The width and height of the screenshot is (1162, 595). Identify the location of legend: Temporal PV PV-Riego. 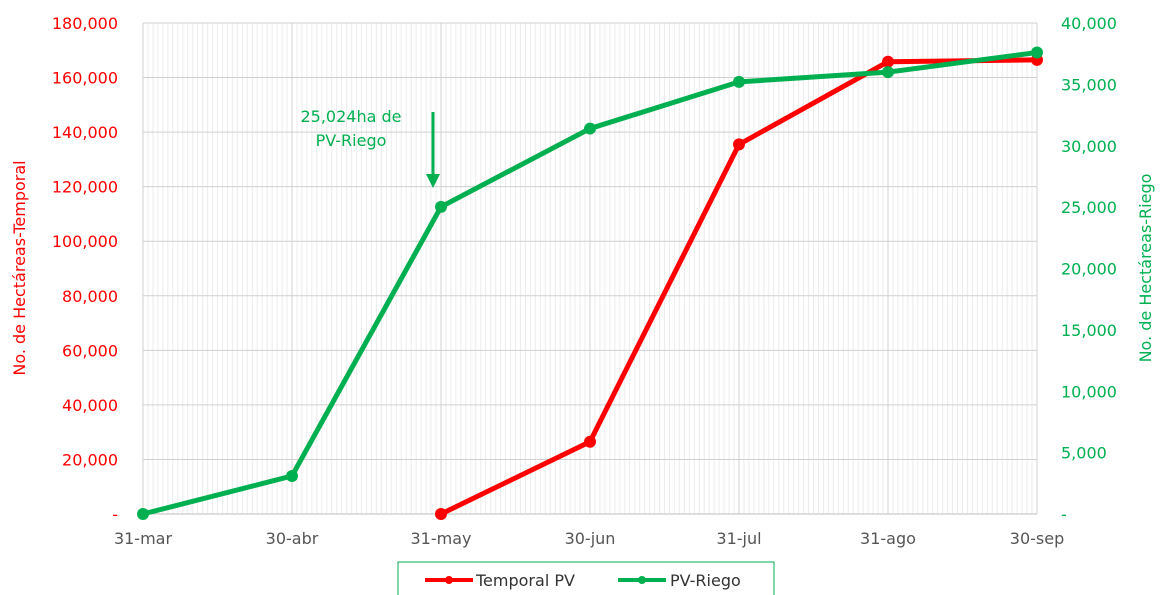
(586, 578).